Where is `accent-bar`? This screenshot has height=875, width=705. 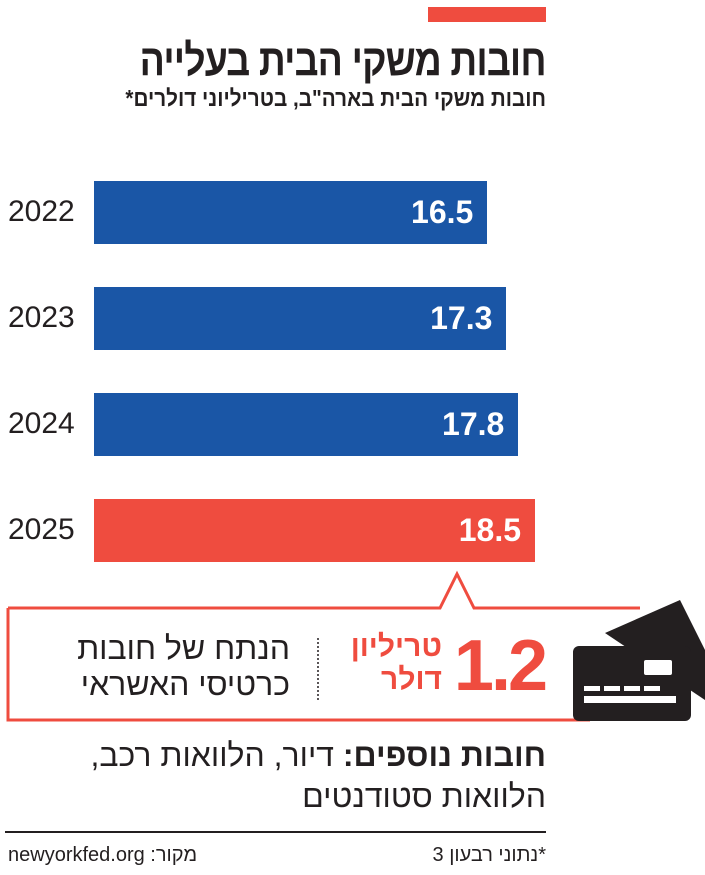
accent-bar is located at coordinates (487, 14).